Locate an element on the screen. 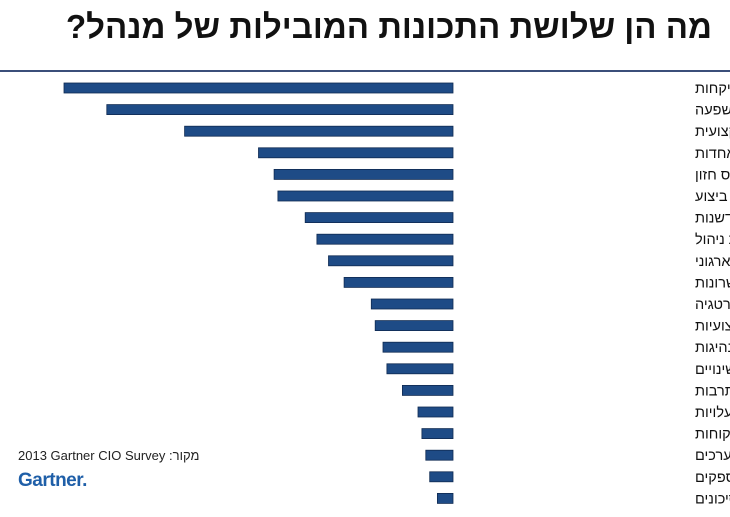 This screenshot has height=517, width=730. category-label-10: מושך כישרונות is located at coordinates (712, 283).